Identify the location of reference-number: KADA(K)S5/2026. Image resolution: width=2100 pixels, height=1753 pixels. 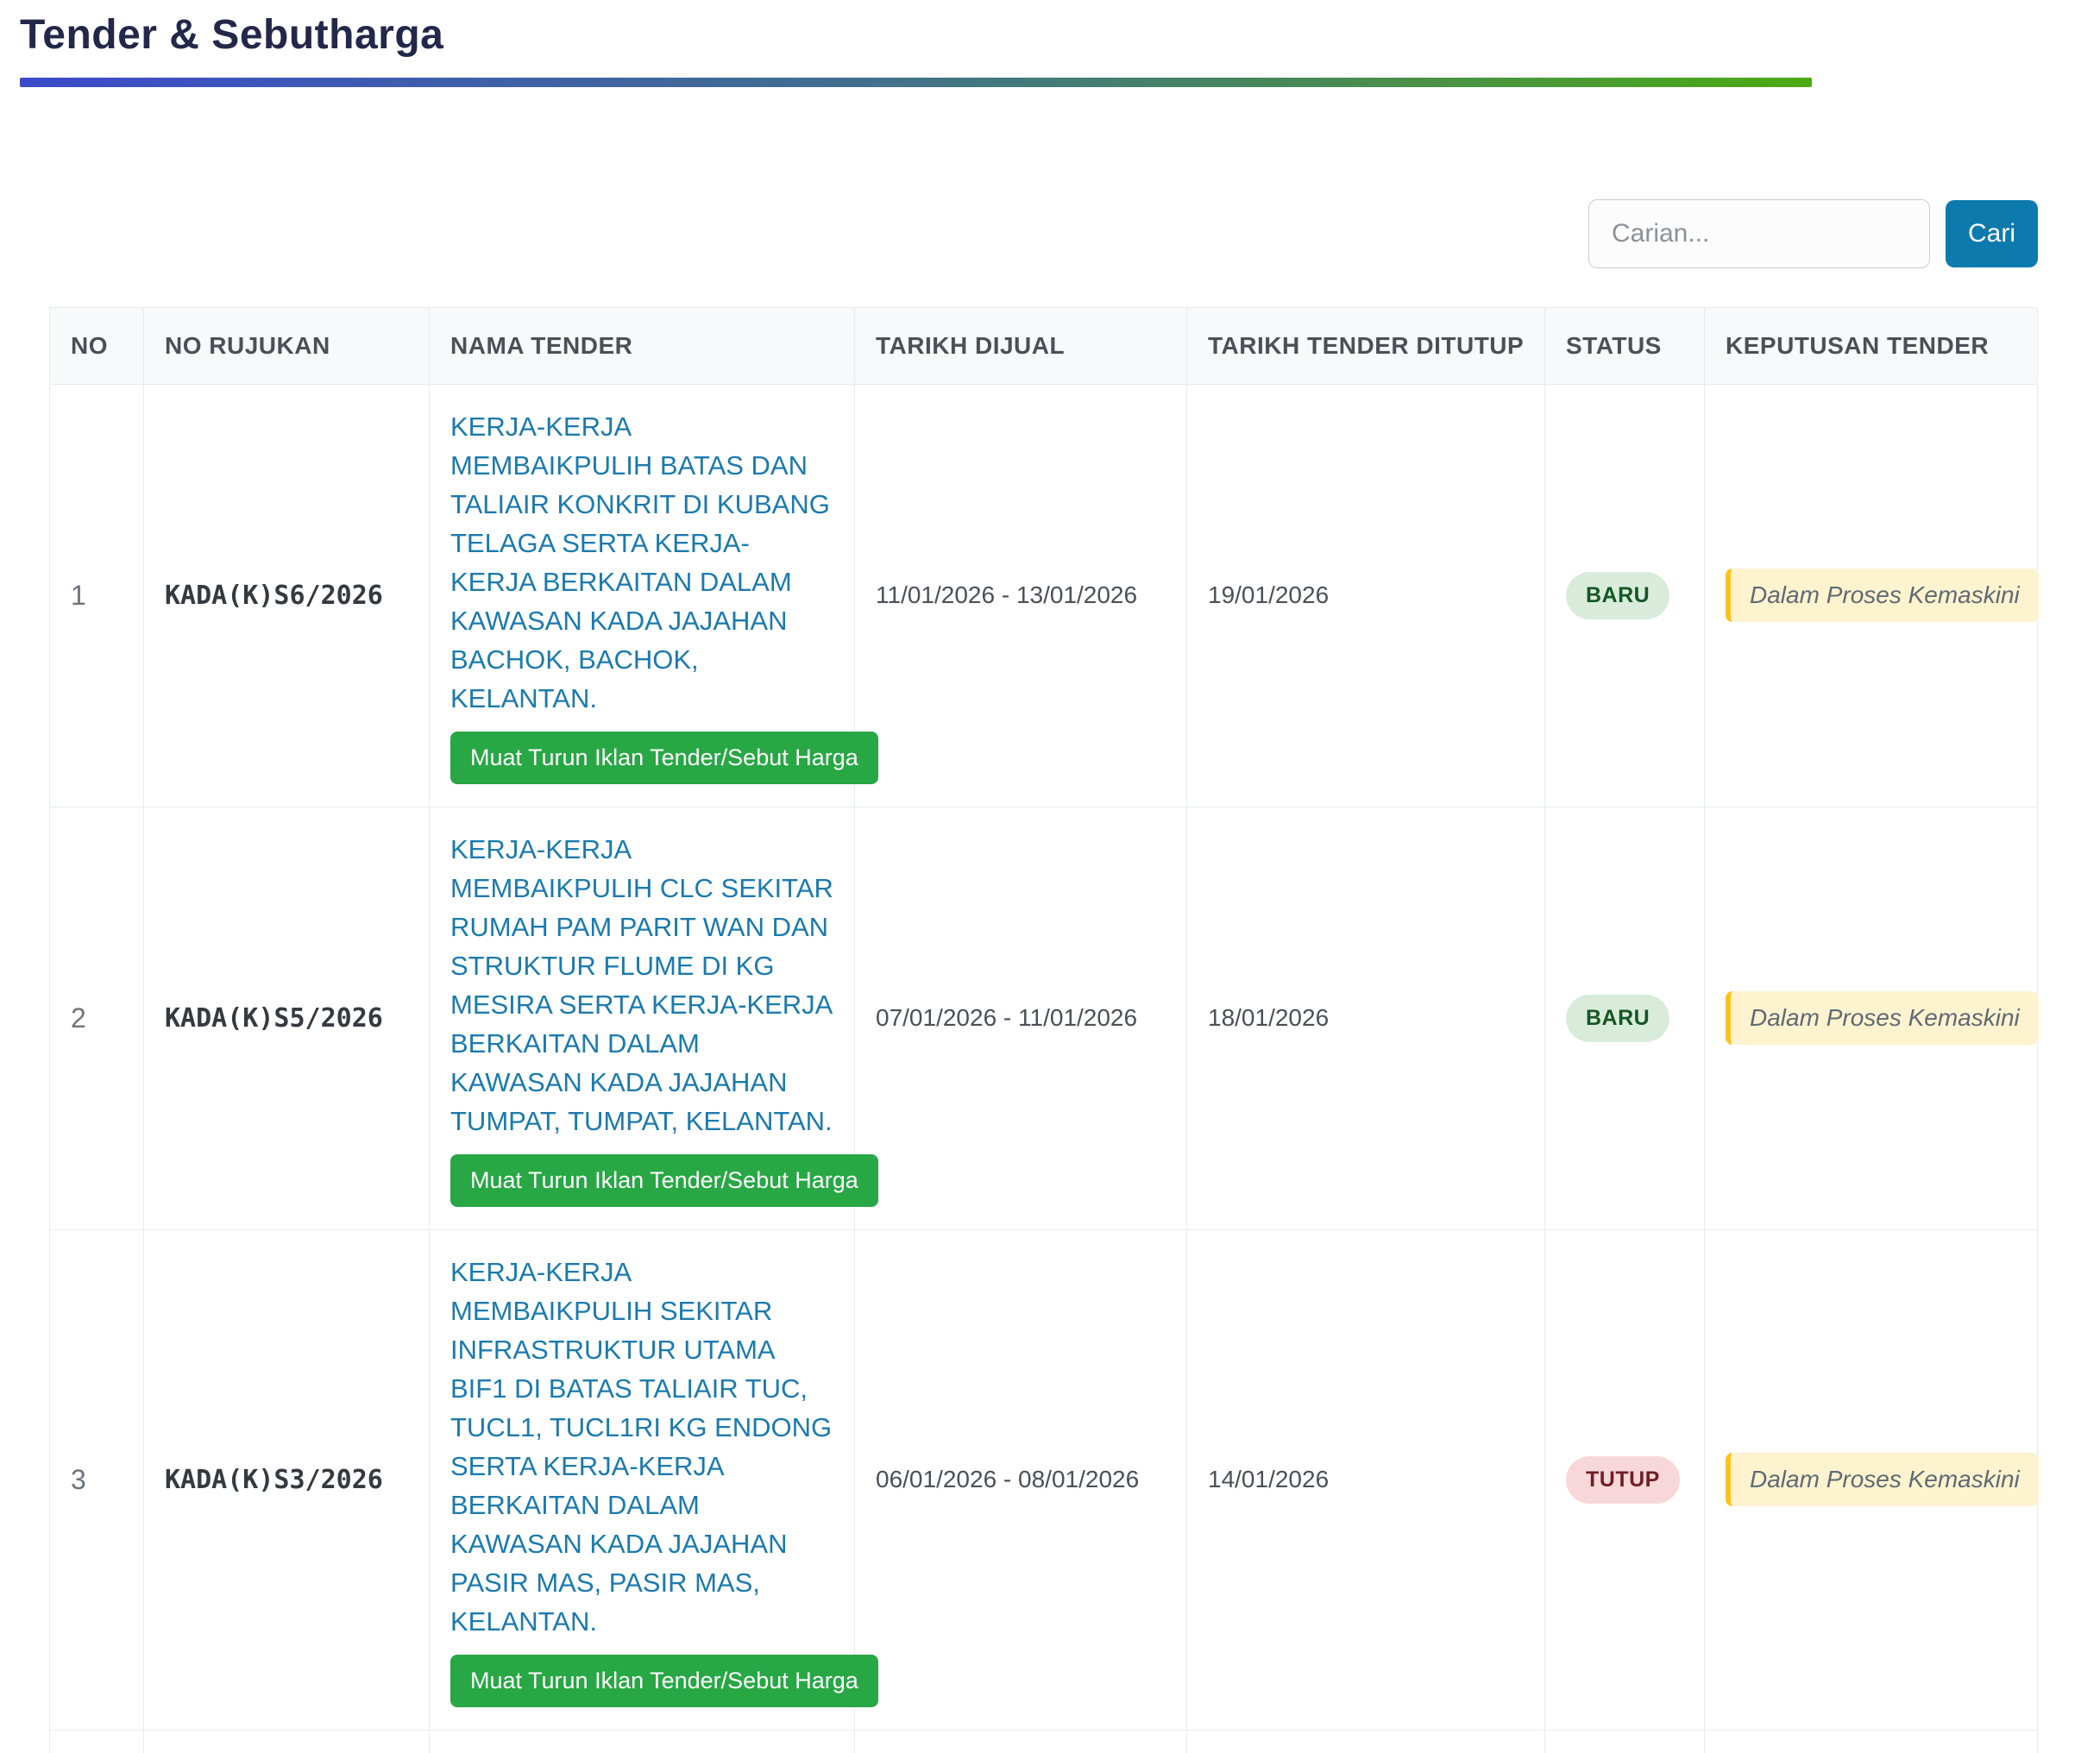
(286, 1018).